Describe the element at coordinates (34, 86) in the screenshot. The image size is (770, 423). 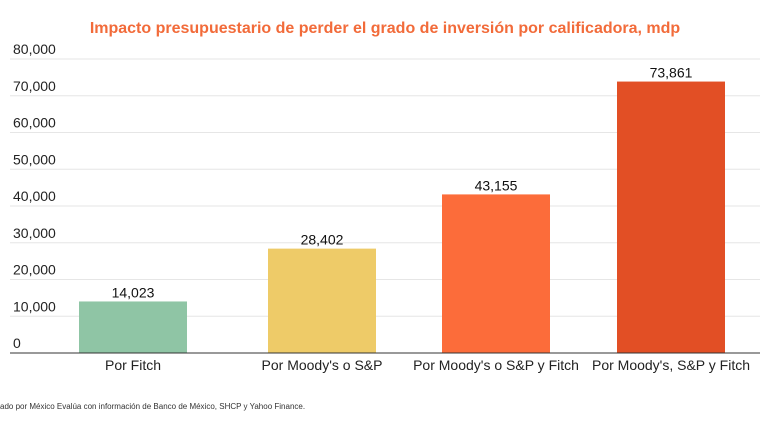
I see `y-tick-label: 70,000` at that location.